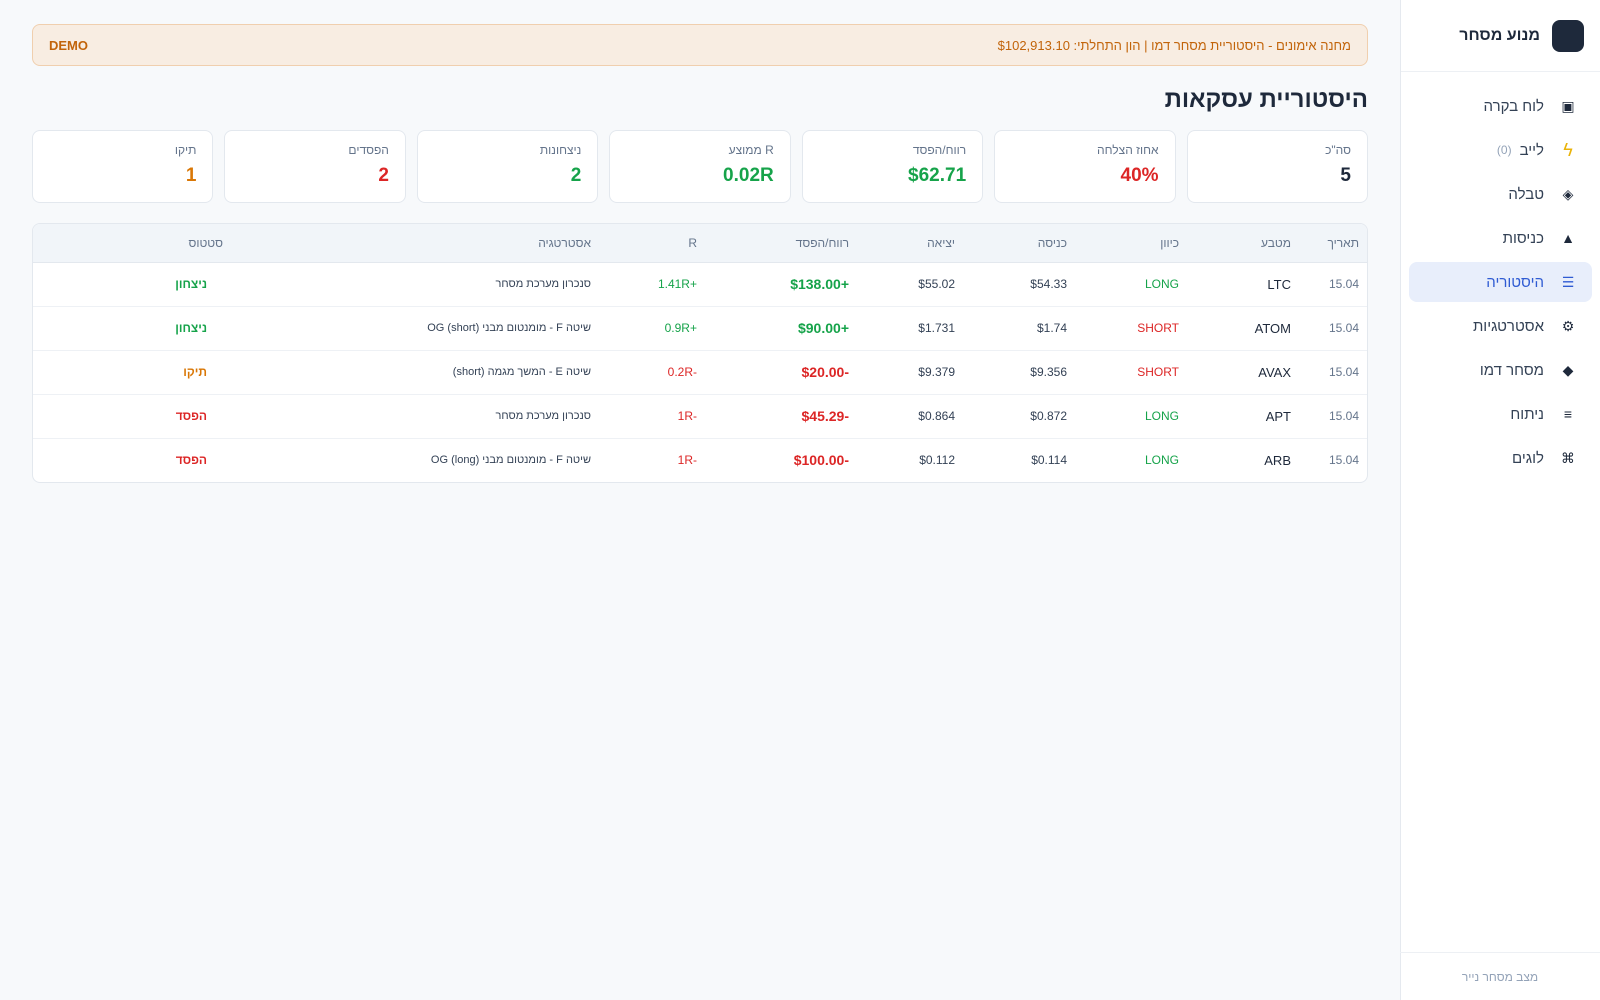  Describe the element at coordinates (1508, 326) in the screenshot. I see `sidebar-item-label: אסטרטגיות` at that location.